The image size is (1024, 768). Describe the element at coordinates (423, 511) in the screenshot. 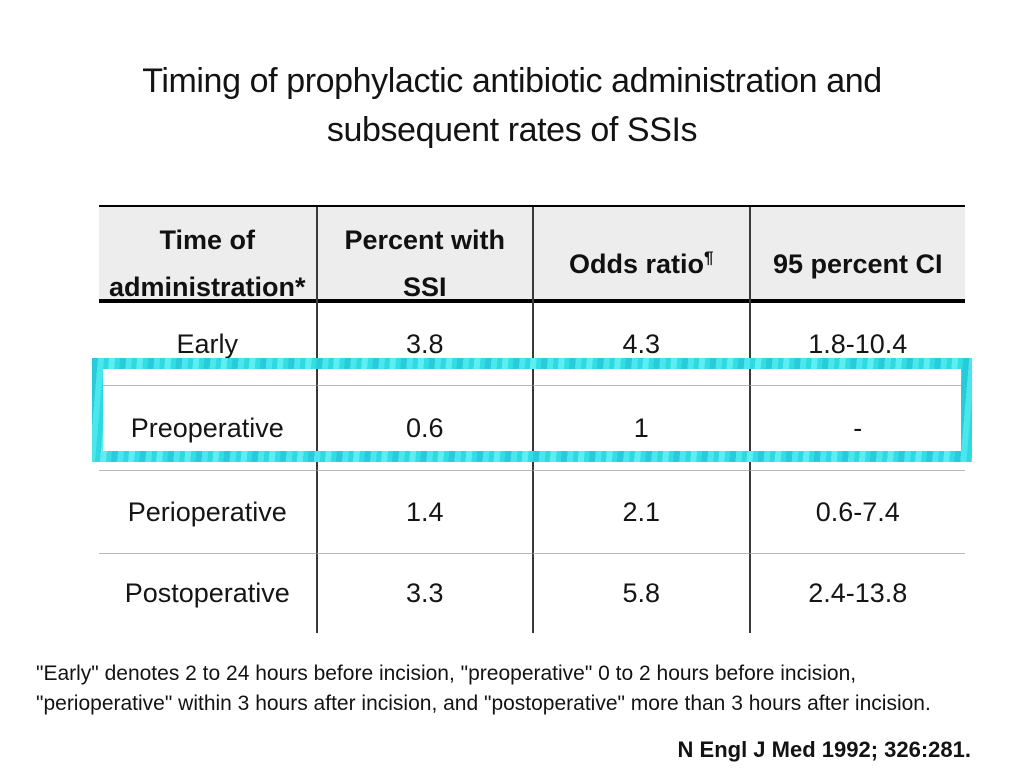

I see `cell-percent-ssi: 1.4` at that location.